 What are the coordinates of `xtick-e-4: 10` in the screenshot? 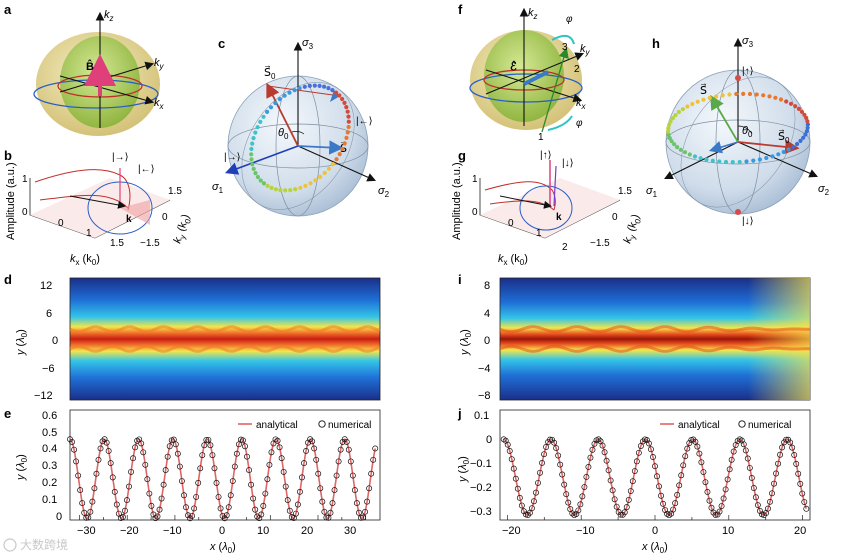 It's located at (263, 531).